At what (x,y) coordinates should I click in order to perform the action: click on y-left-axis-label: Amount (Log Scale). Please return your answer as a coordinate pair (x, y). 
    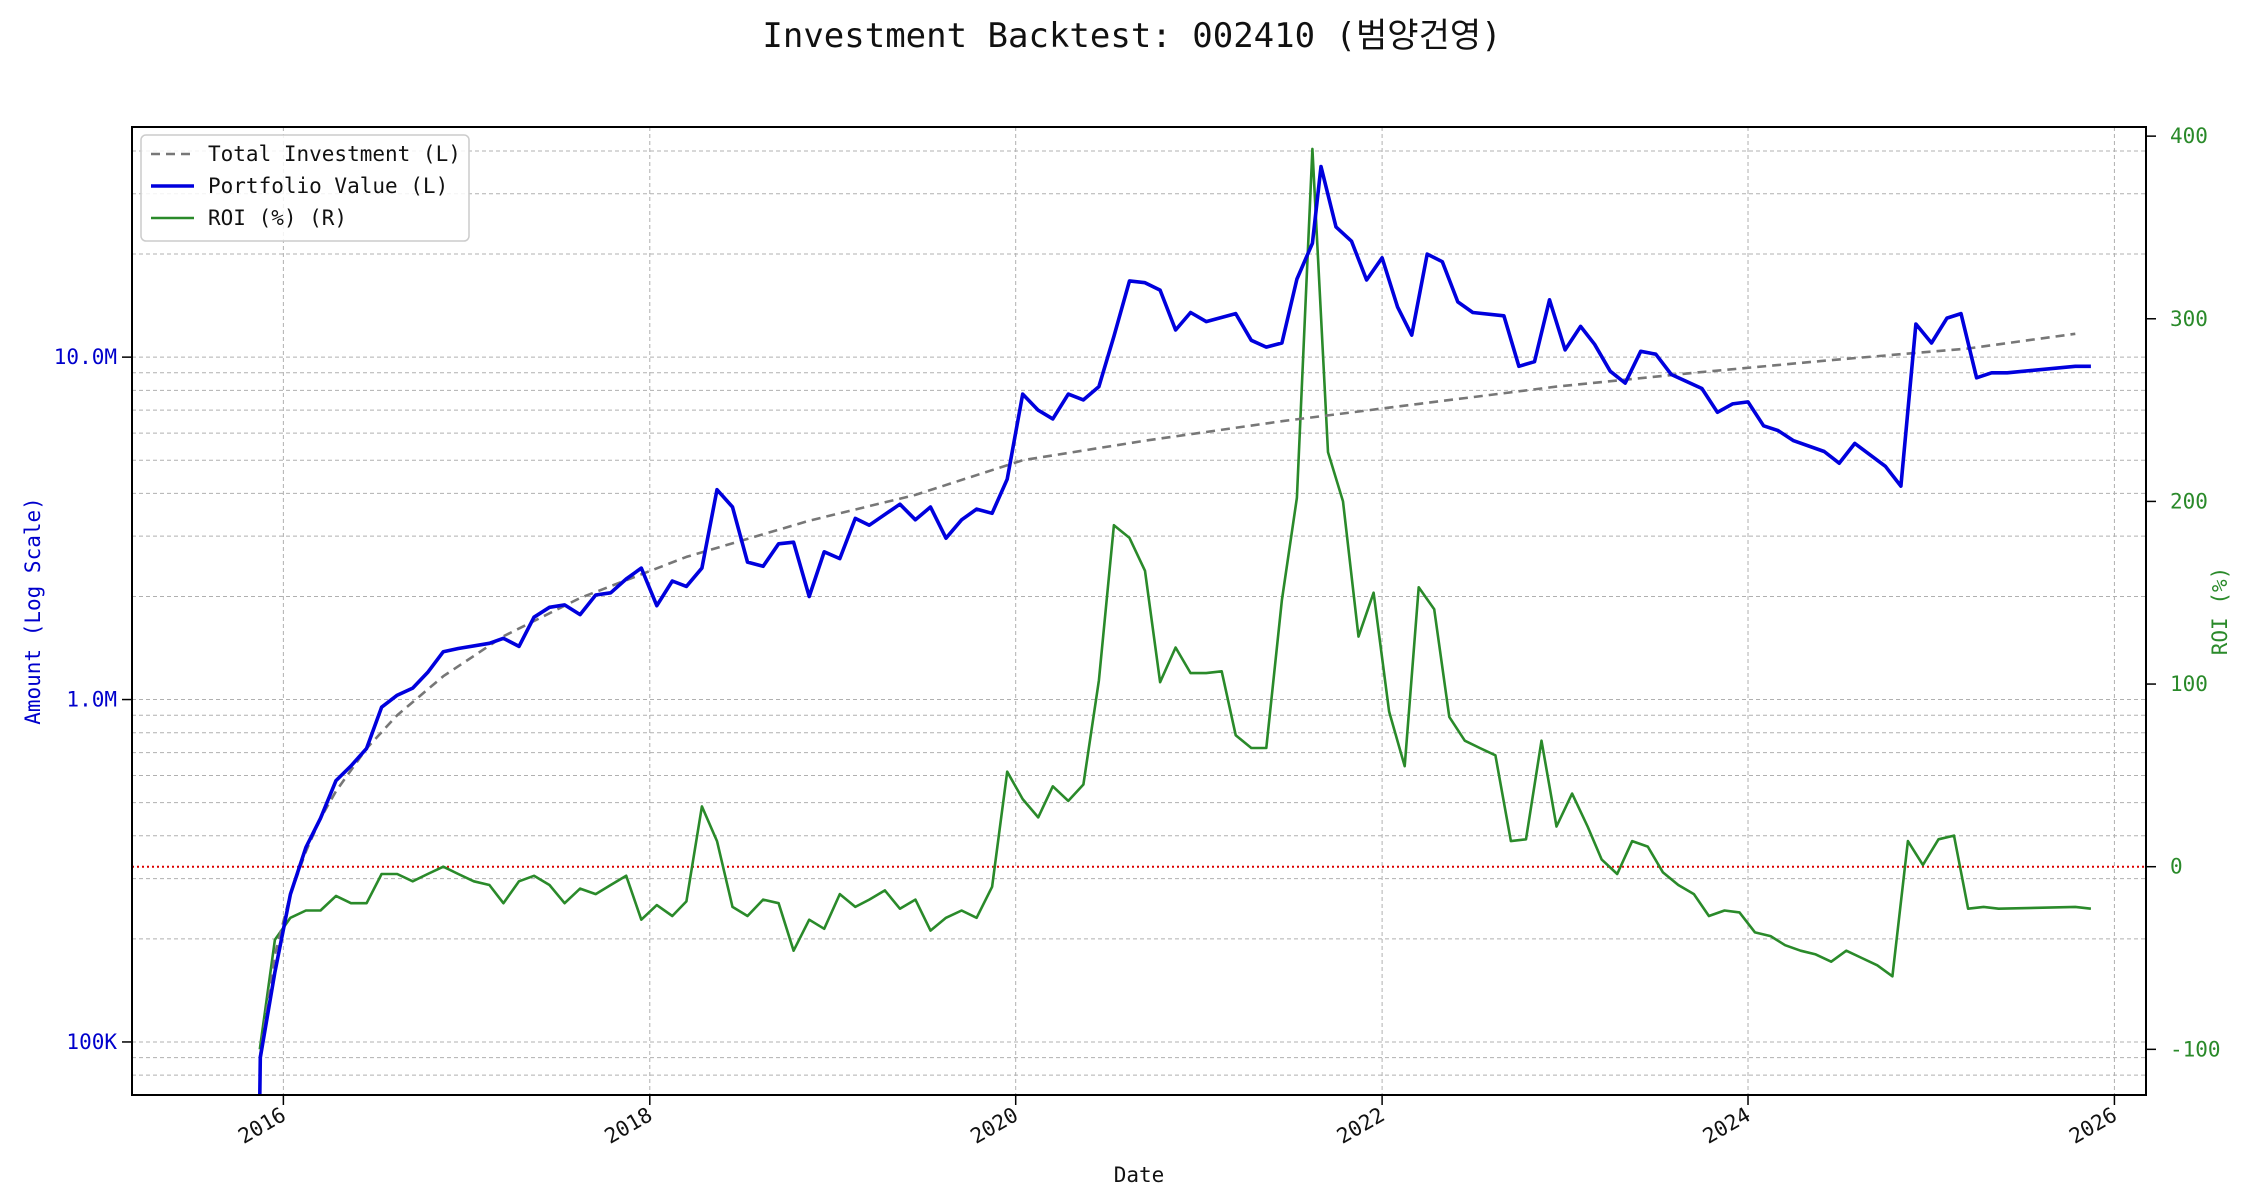
    Looking at the image, I should click on (33, 611).